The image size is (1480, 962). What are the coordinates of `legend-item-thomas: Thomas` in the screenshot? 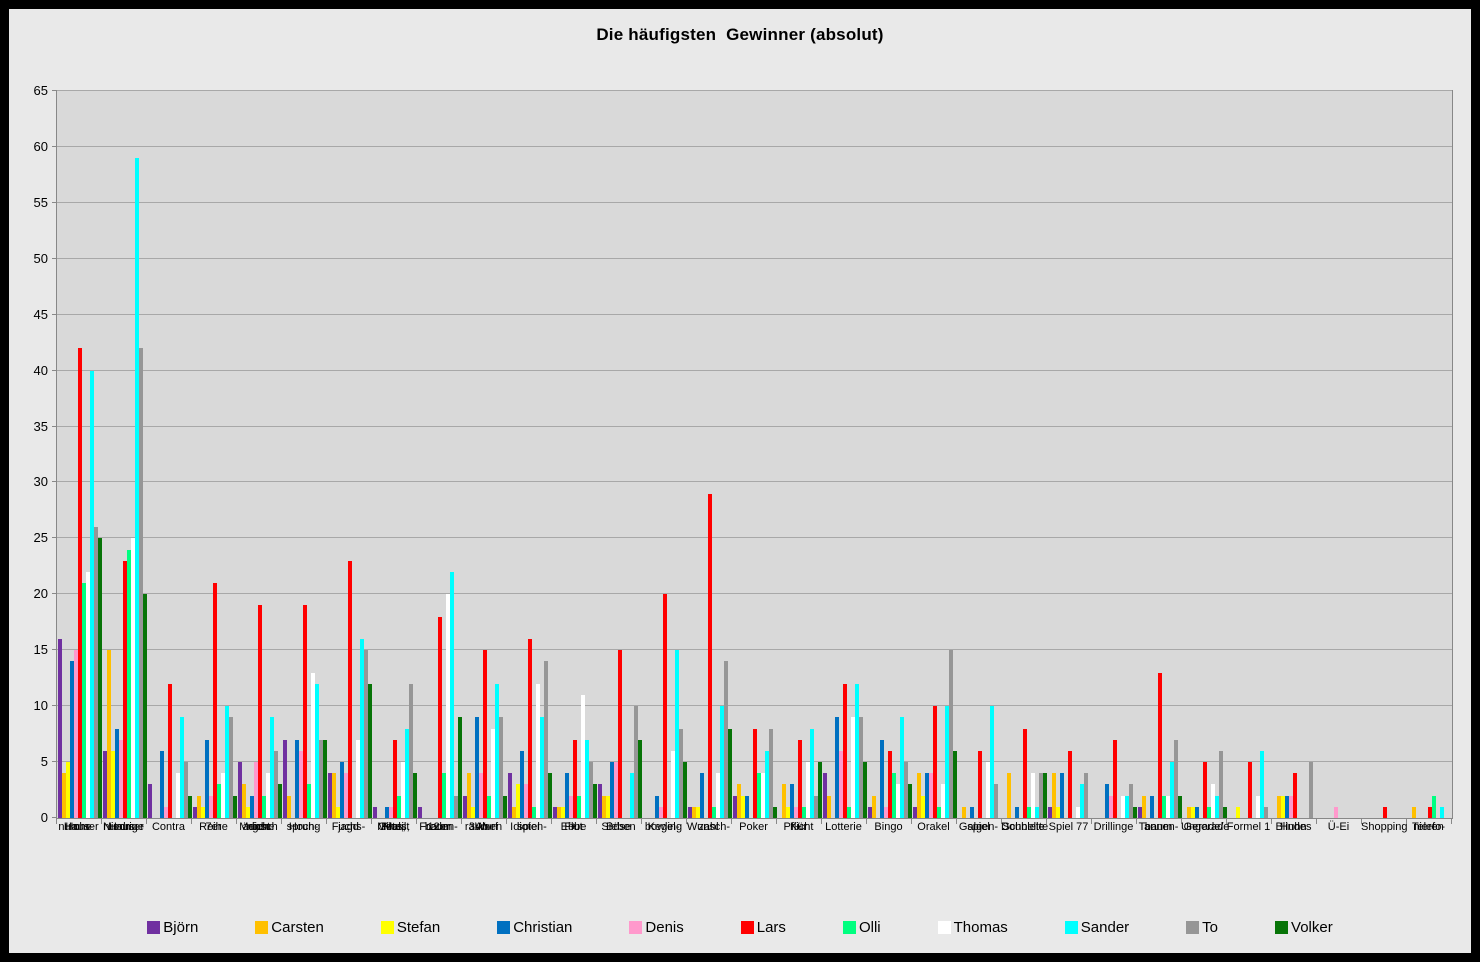 It's located at (972, 927).